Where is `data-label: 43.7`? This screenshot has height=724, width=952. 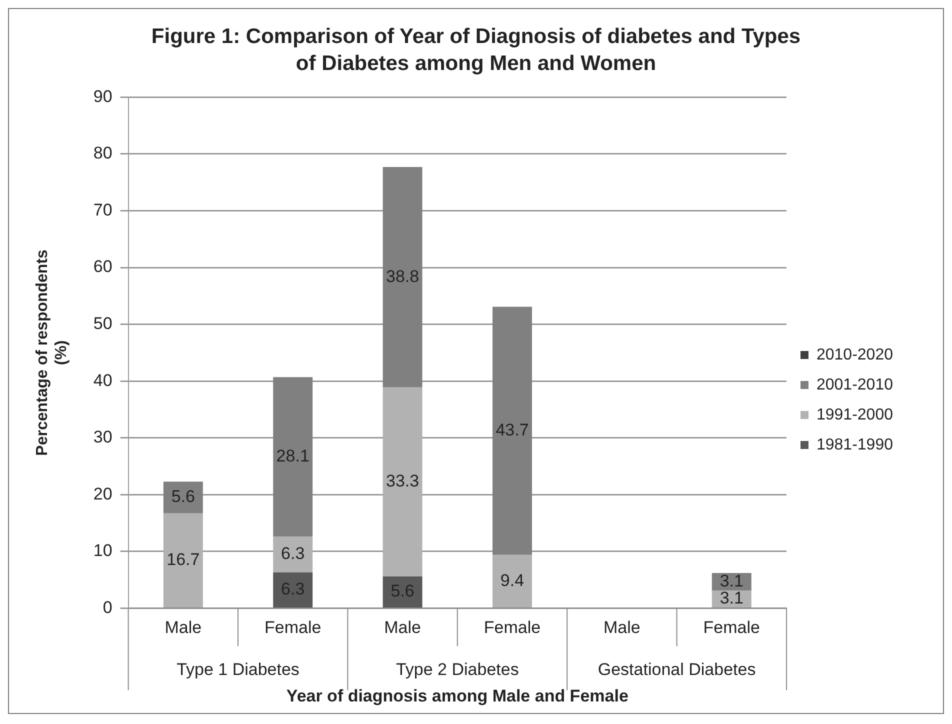 data-label: 43.7 is located at coordinates (512, 430).